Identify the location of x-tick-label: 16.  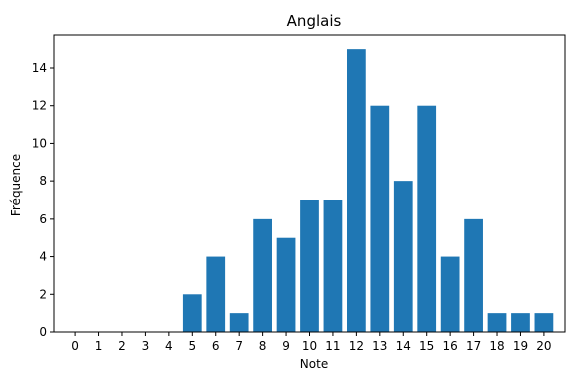
(450, 346).